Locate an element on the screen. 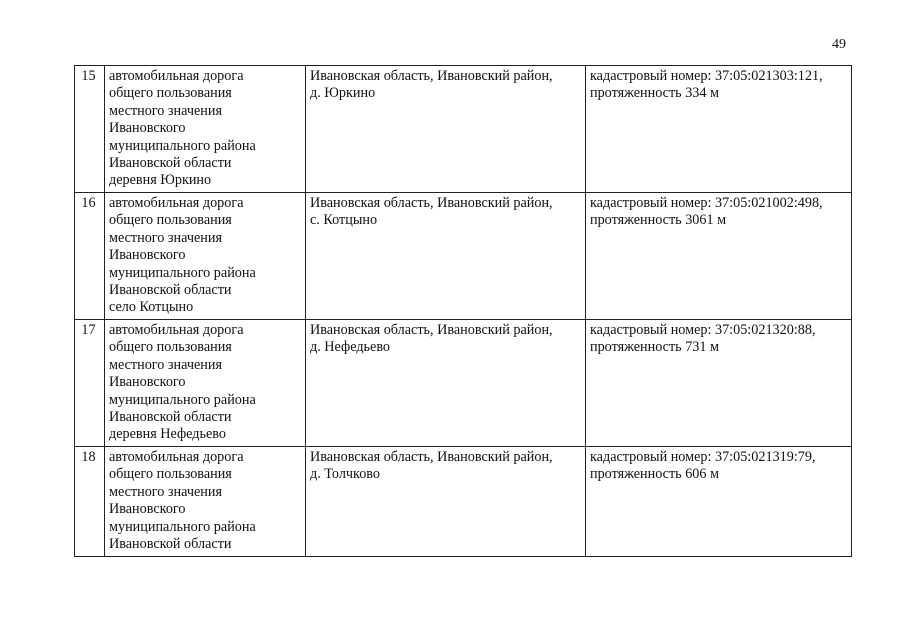 The width and height of the screenshot is (905, 640). text-line: кадастровый номер: 37:05:021319:79, is located at coordinates (703, 457).